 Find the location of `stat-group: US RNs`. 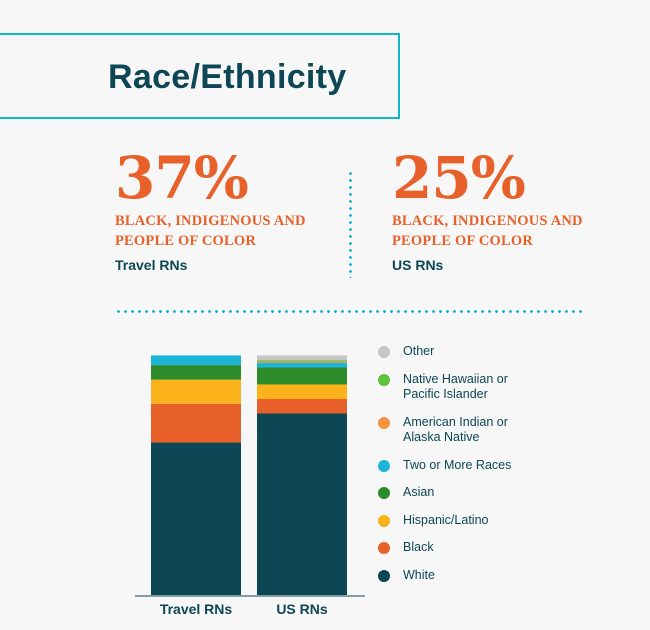

stat-group: US RNs is located at coordinates (418, 265).